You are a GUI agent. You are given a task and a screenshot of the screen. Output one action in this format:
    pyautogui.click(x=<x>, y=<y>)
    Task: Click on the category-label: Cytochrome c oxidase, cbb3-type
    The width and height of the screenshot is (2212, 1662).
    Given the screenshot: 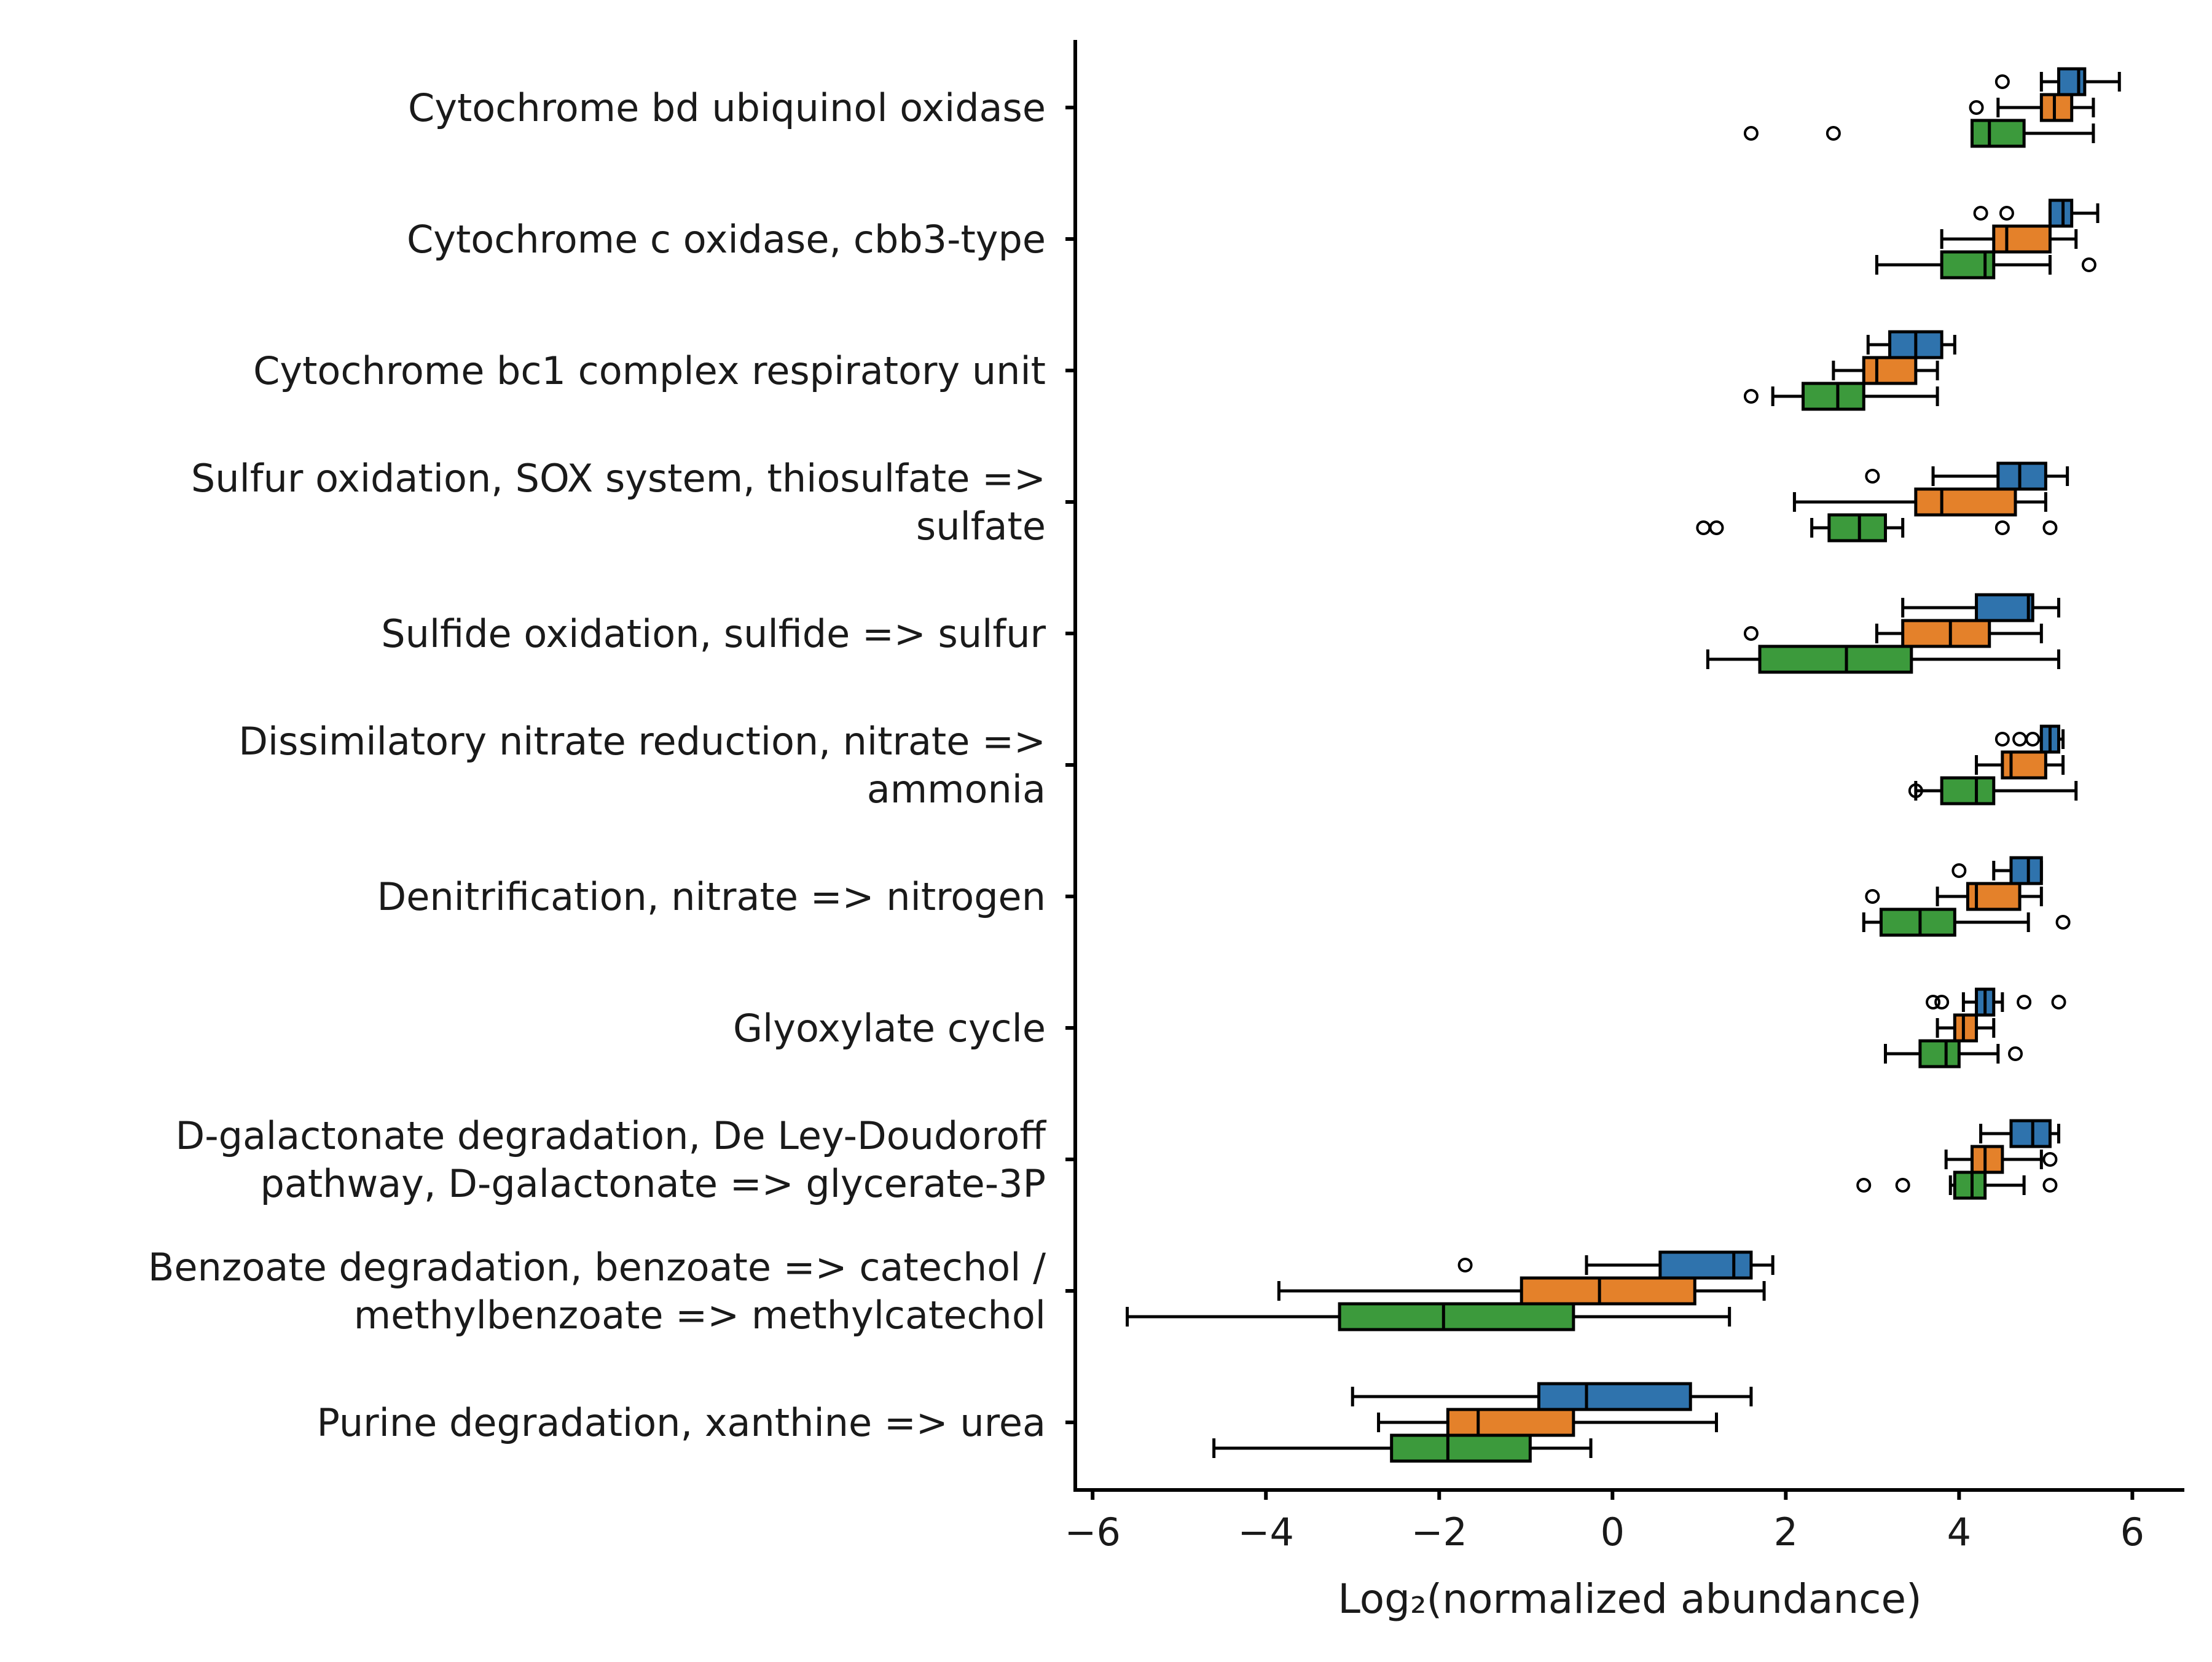 What is the action you would take?
    pyautogui.click(x=726, y=239)
    